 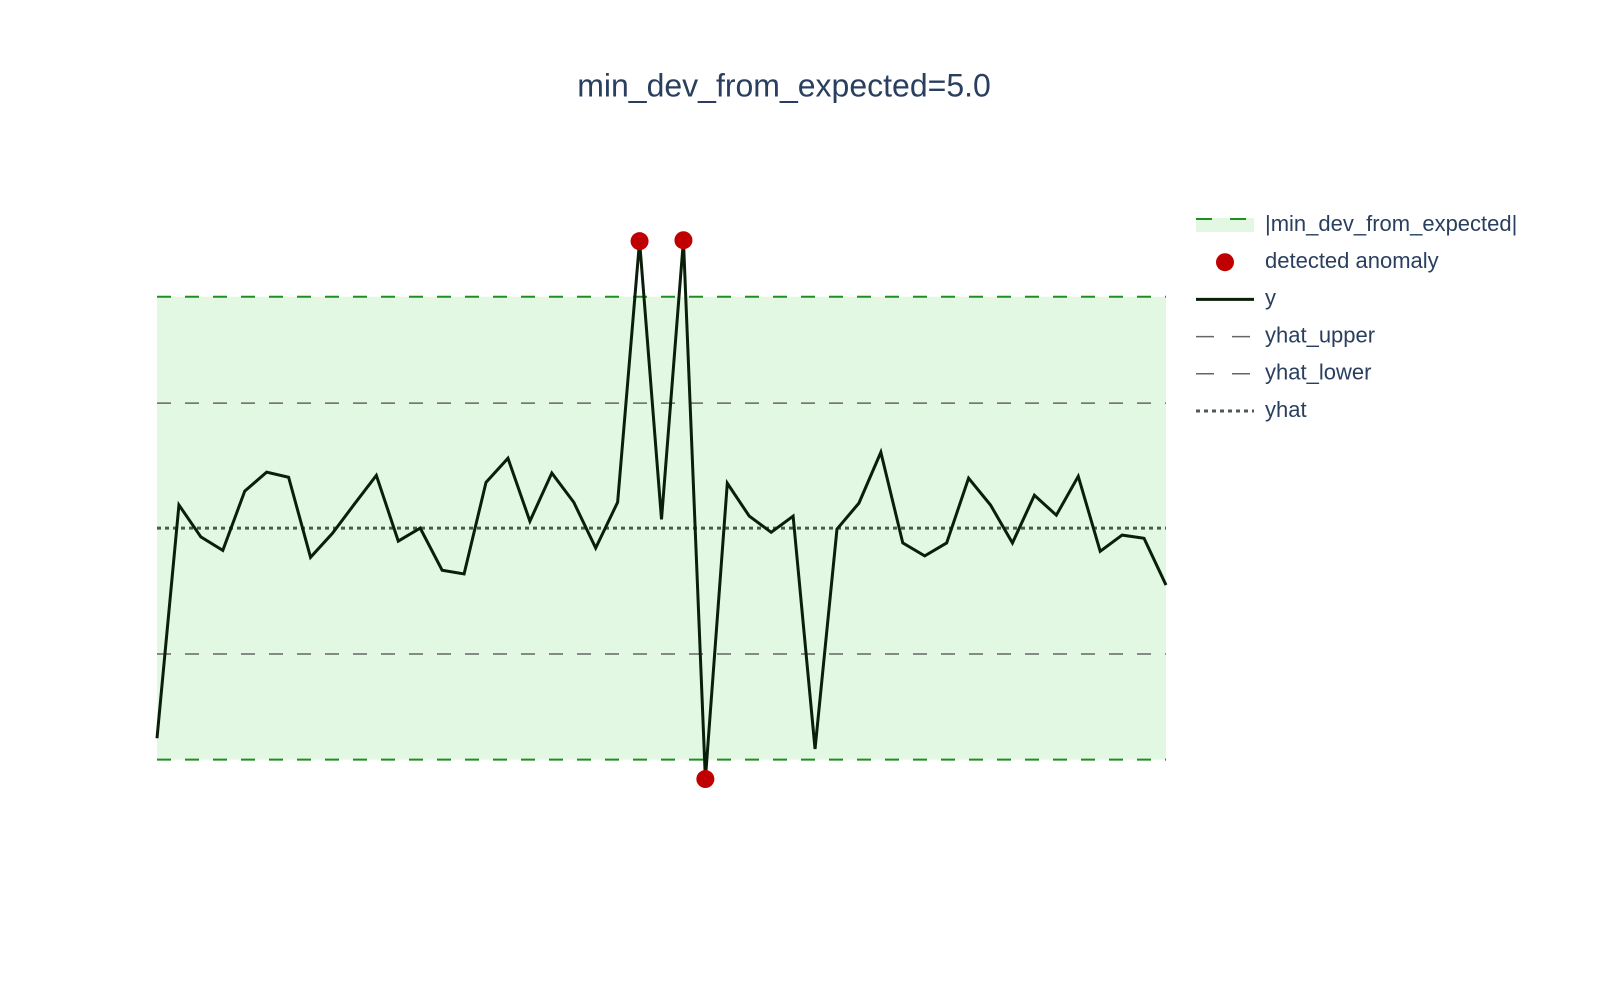 I want to click on legend-label: yhat_upper, so click(x=1320, y=334).